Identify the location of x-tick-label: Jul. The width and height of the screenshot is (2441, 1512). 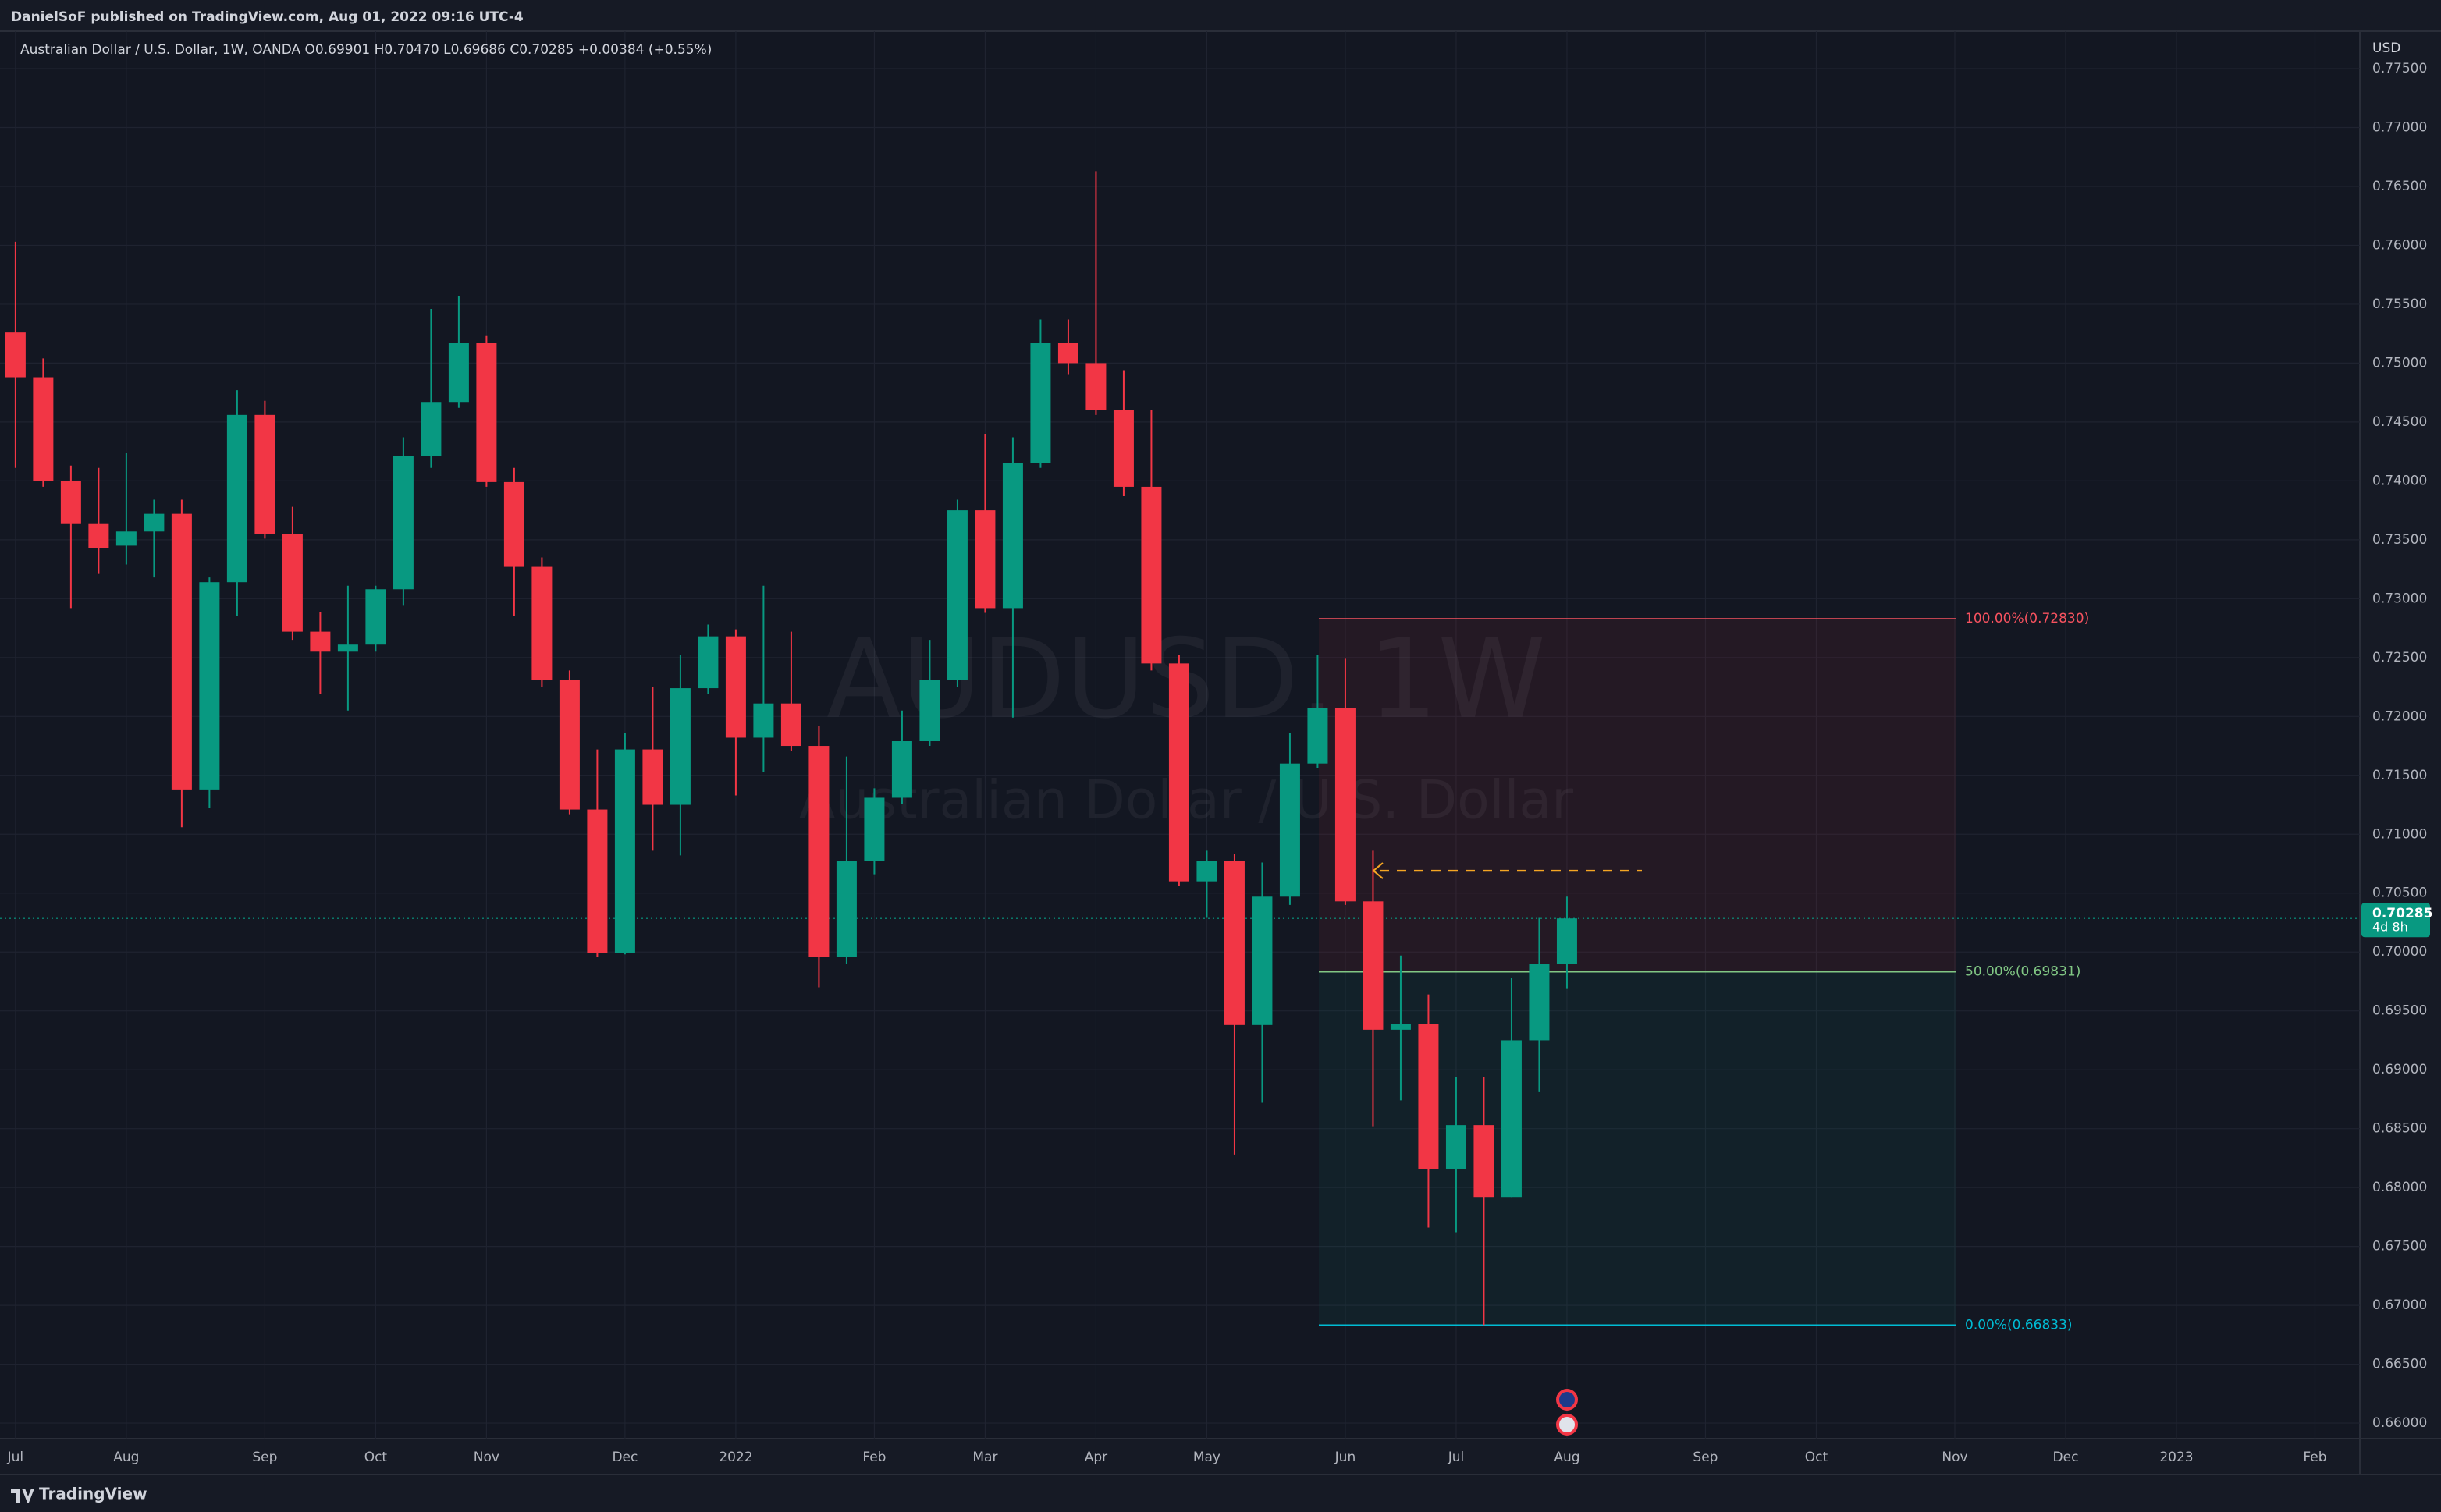
(1456, 1458).